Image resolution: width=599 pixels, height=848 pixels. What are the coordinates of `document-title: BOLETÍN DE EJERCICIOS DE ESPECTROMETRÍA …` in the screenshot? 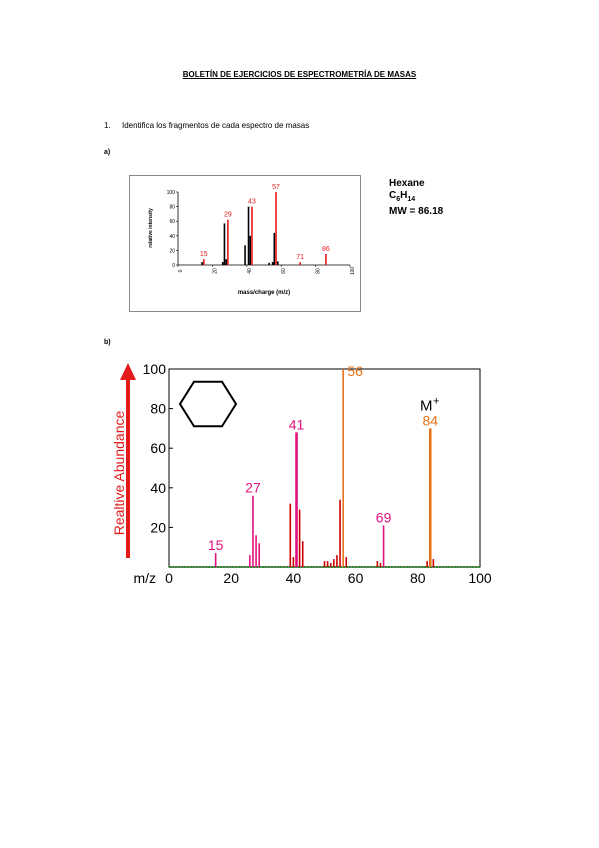 It's located at (299, 74).